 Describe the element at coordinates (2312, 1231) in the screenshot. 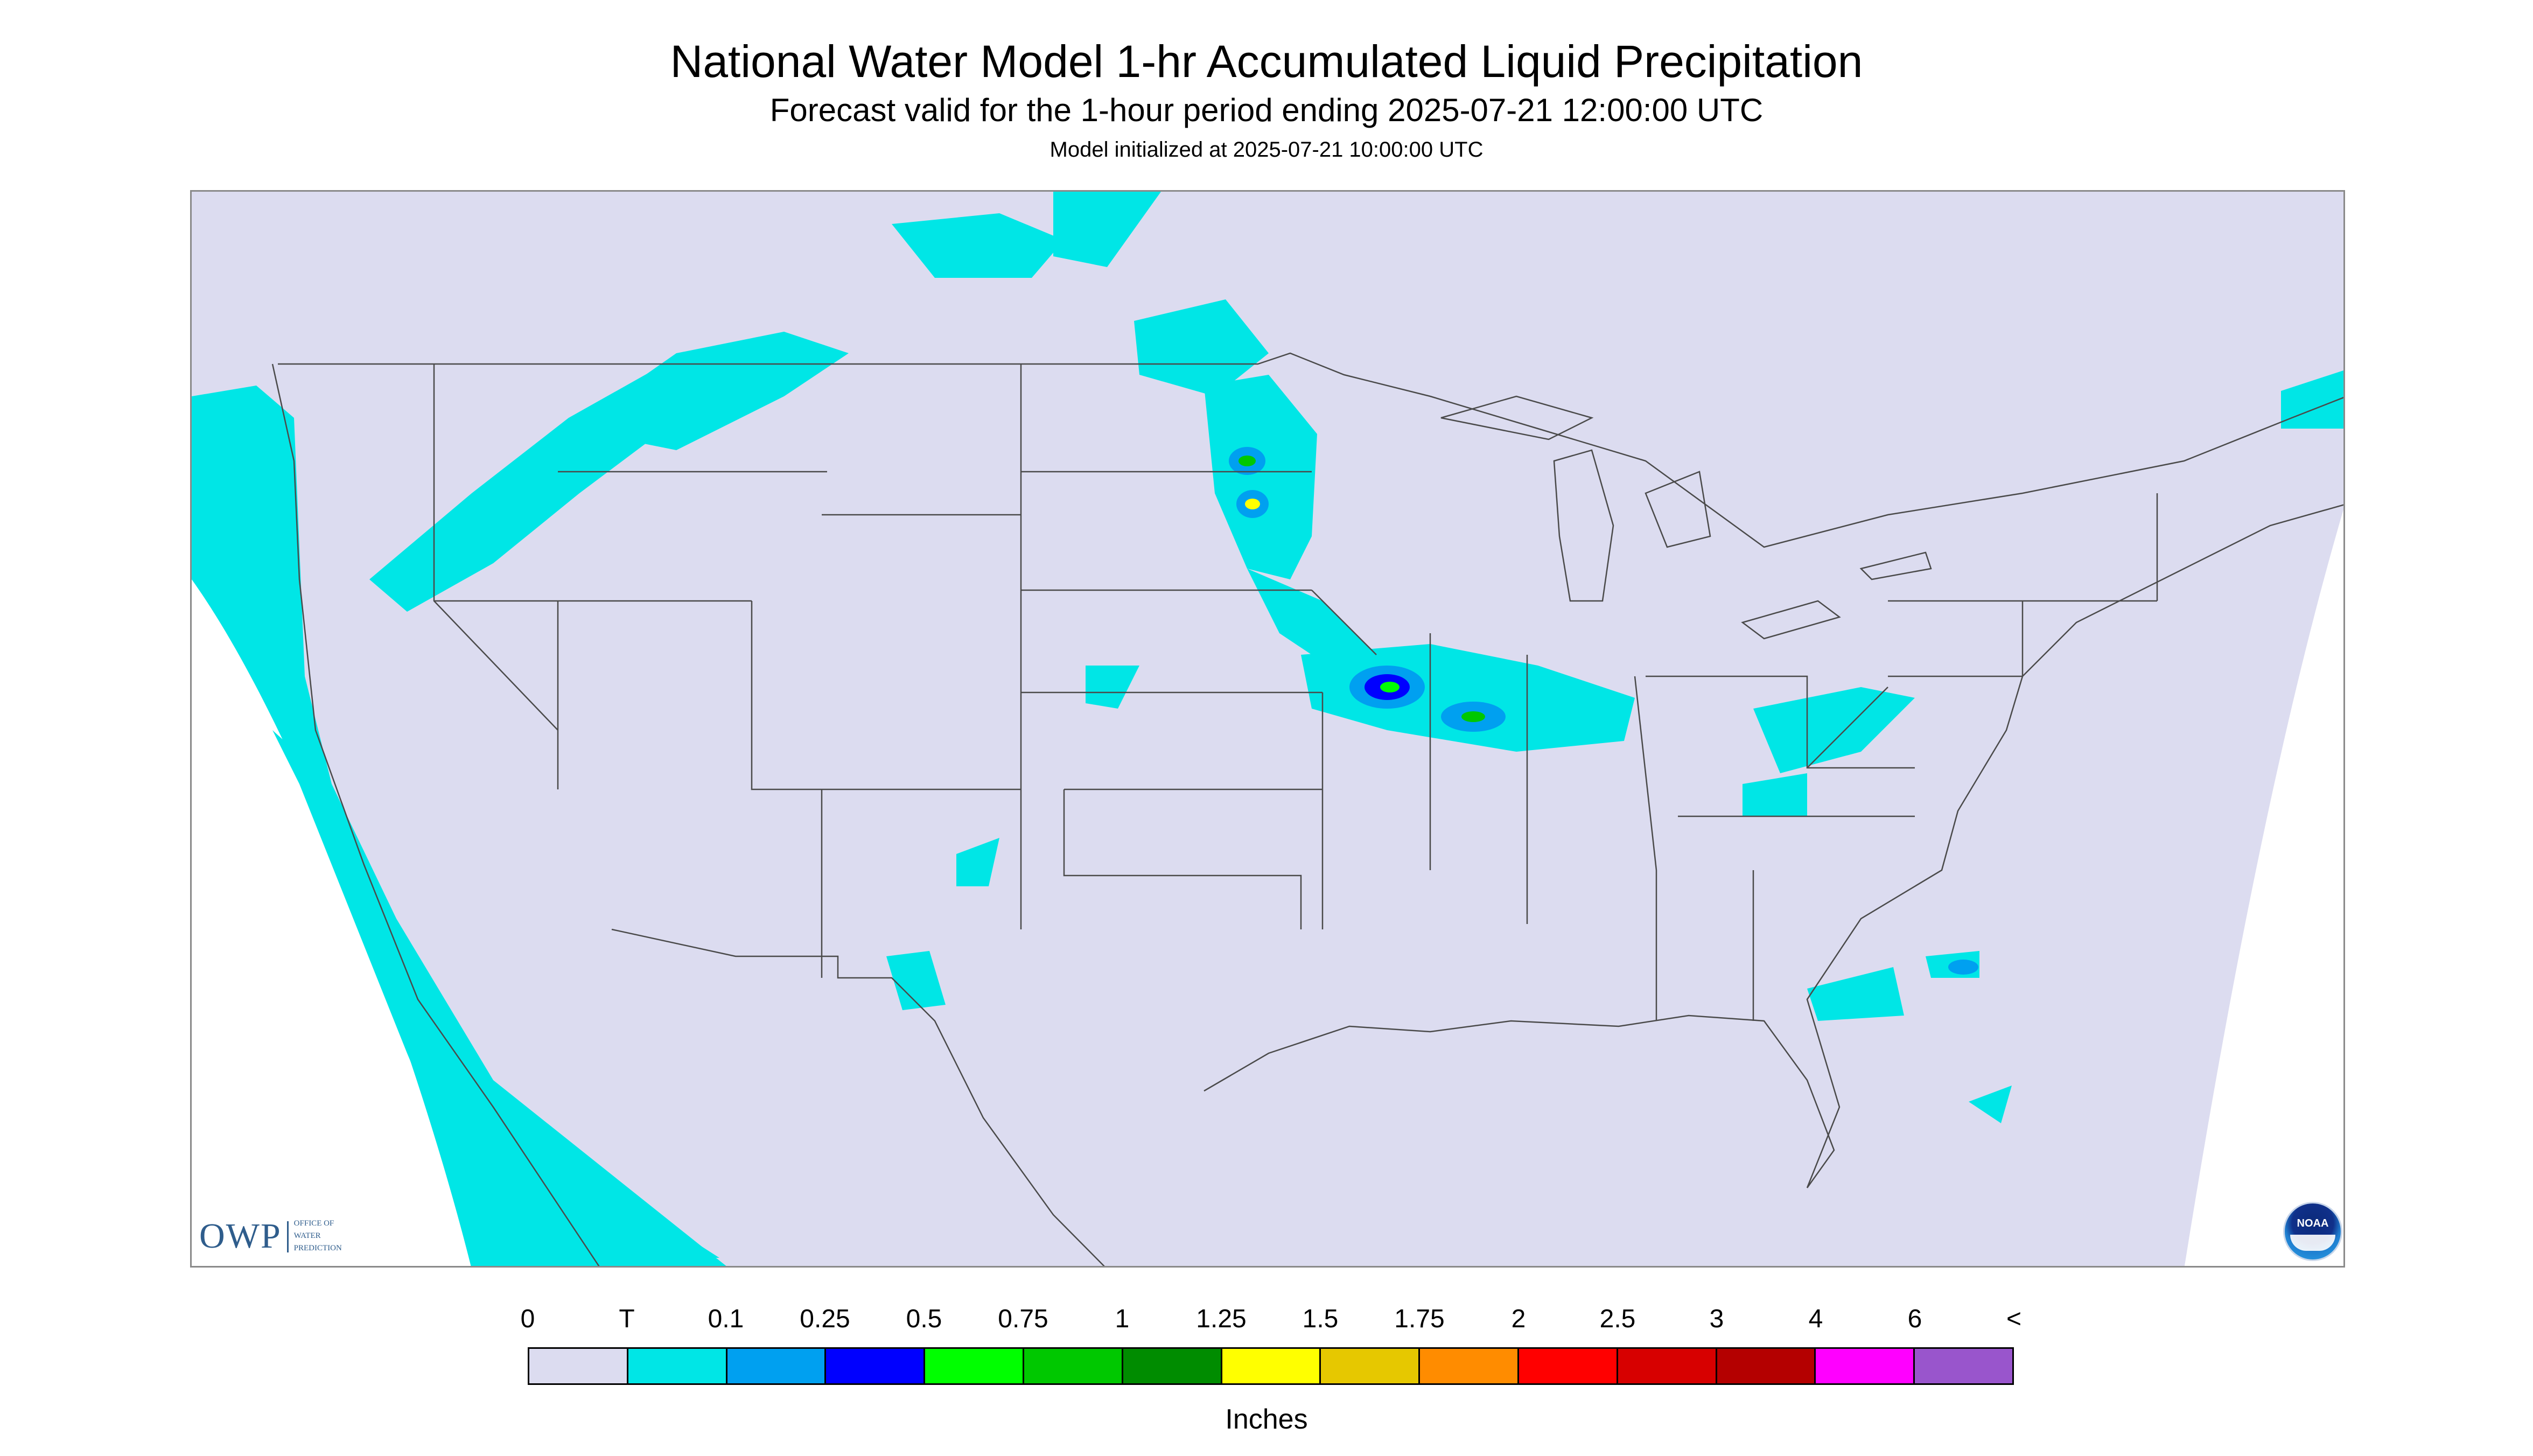

I see `noaa-logo: NOAA` at that location.